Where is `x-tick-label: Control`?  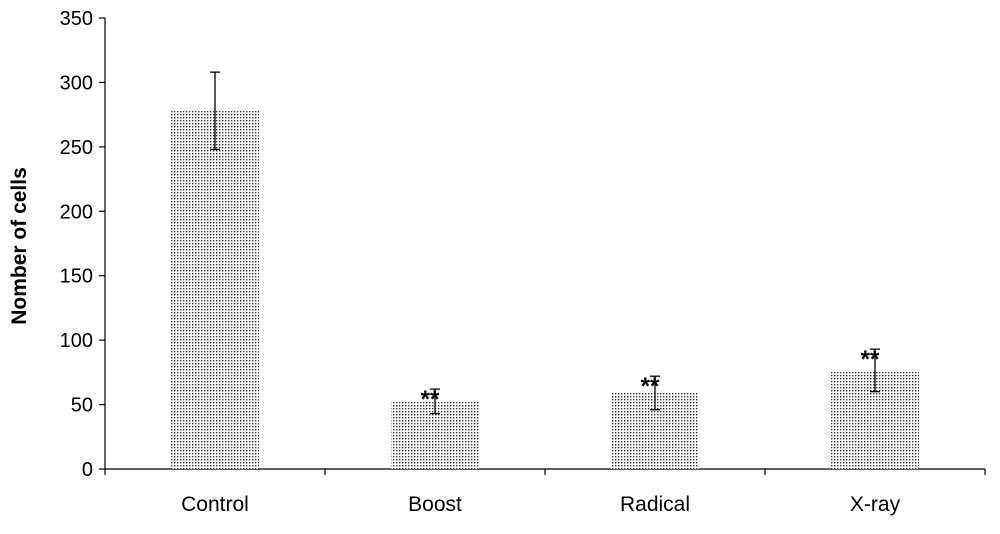
x-tick-label: Control is located at coordinates (215, 504).